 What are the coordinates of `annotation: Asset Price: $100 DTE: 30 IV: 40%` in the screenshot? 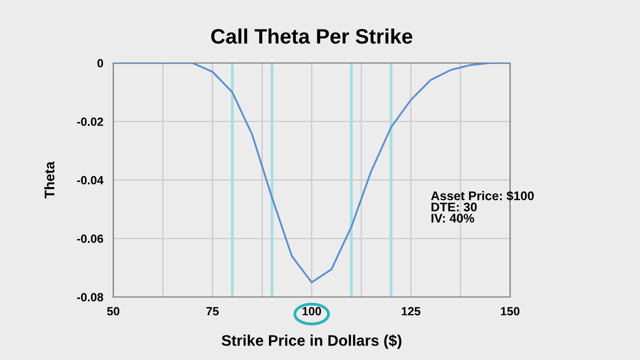 It's located at (482, 206).